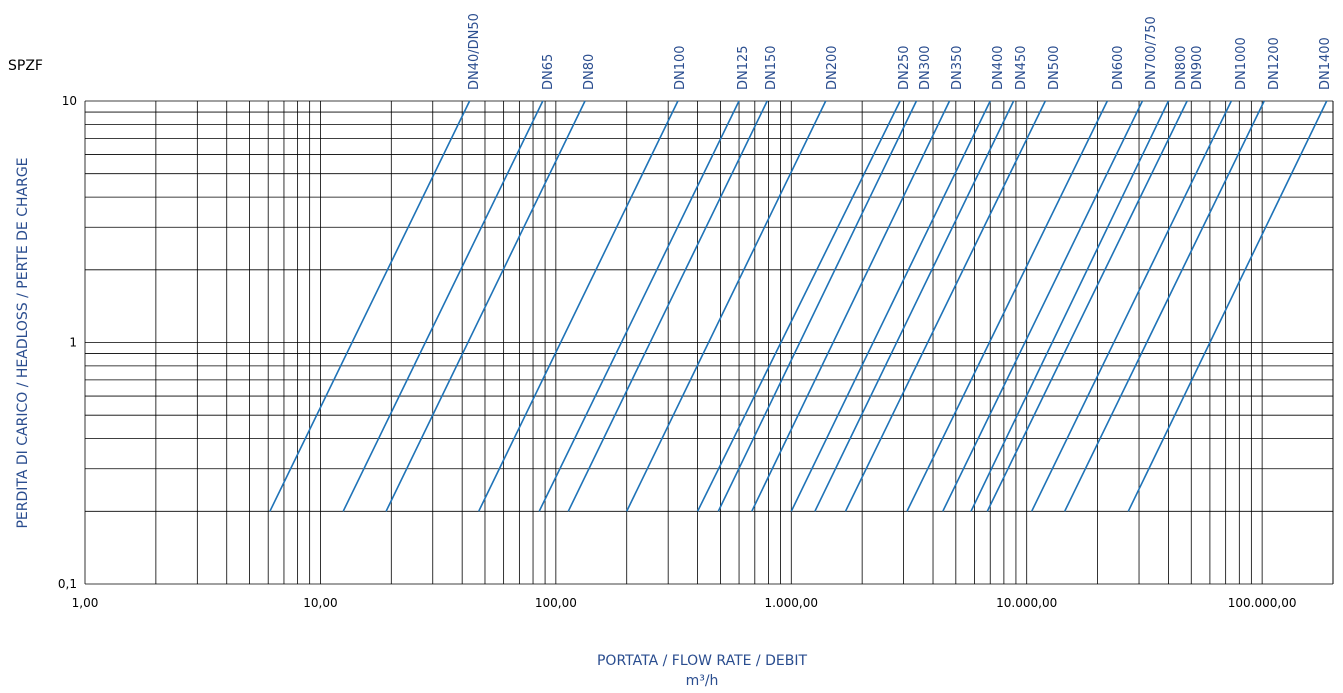 This screenshot has height=693, width=1343. I want to click on y-tick-label: 10, so click(69, 101).